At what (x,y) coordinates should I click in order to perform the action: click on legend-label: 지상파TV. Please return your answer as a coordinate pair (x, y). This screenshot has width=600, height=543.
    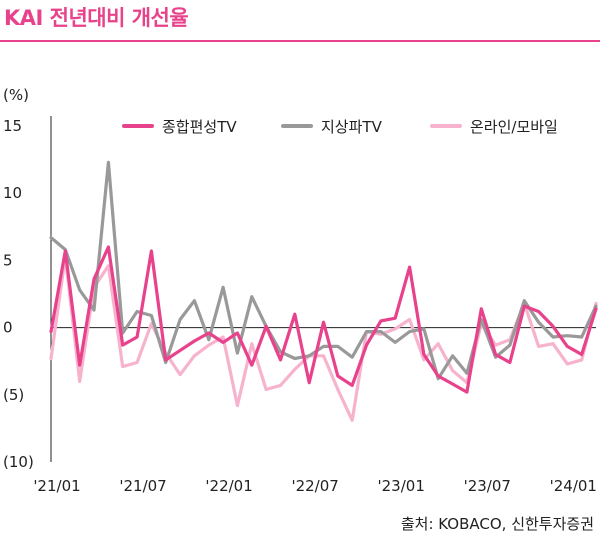
    Looking at the image, I should click on (352, 127).